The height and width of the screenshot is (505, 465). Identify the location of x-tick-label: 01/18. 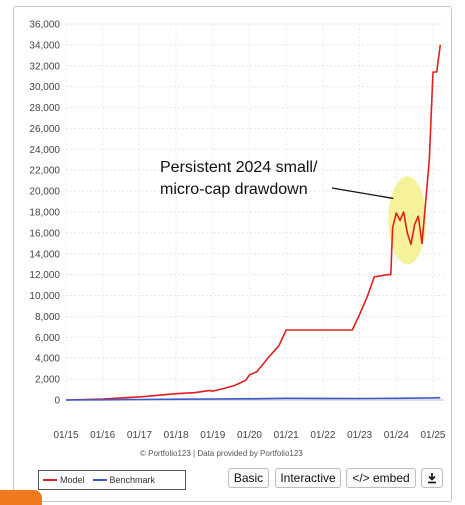
(176, 435).